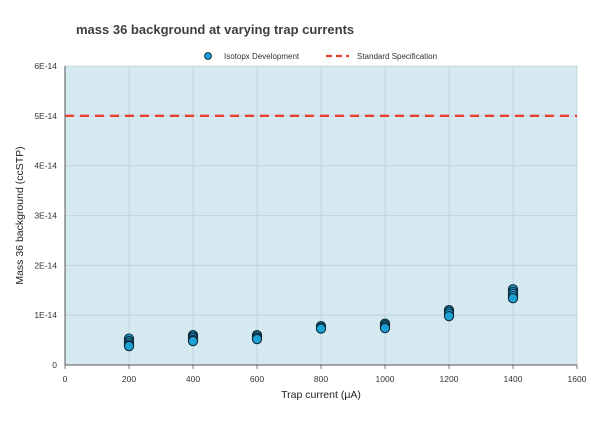 The width and height of the screenshot is (615, 426). What do you see at coordinates (449, 379) in the screenshot?
I see `x-tick-label: 1200` at bounding box center [449, 379].